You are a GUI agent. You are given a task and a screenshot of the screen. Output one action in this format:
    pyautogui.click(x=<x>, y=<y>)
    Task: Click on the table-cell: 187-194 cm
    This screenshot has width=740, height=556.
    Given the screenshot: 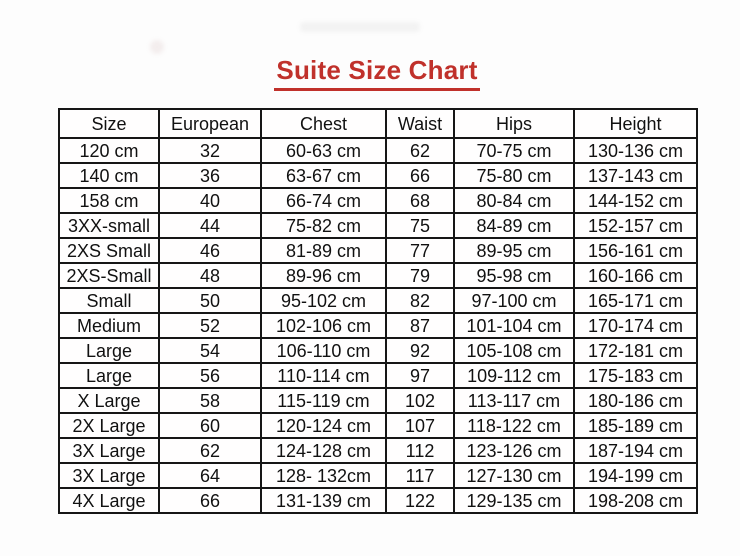 What is the action you would take?
    pyautogui.click(x=635, y=450)
    